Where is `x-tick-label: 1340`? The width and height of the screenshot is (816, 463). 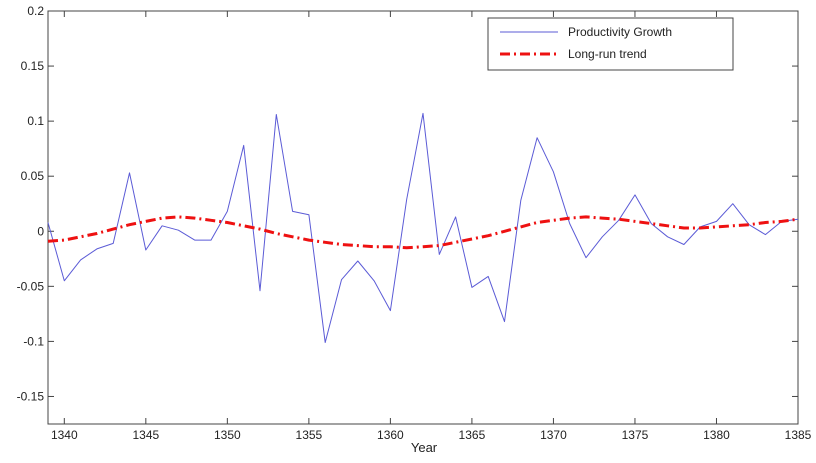 x-tick-label: 1340 is located at coordinates (64, 435).